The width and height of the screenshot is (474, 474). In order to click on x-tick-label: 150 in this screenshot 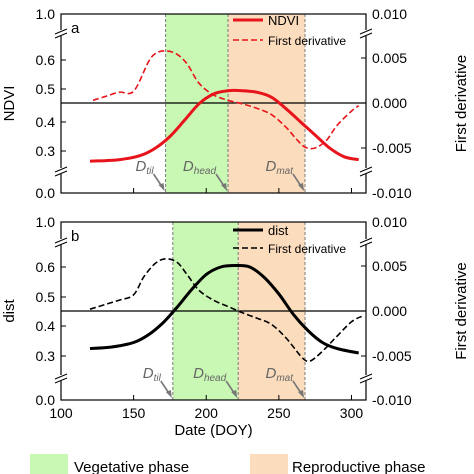, I will do `click(134, 413)`.